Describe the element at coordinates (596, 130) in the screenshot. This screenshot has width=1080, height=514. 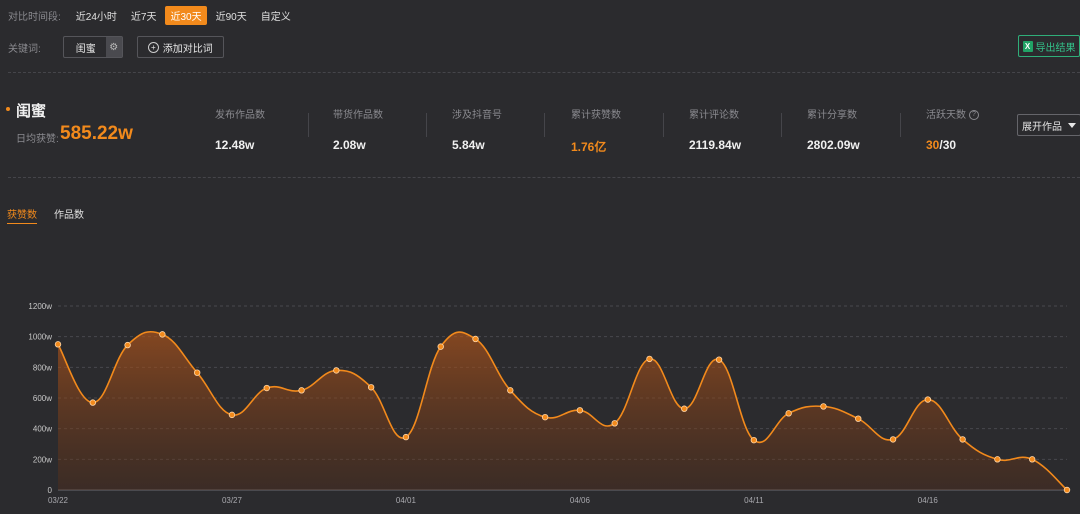
I see `stat-total-likes: 累计获赞数 1.76亿` at that location.